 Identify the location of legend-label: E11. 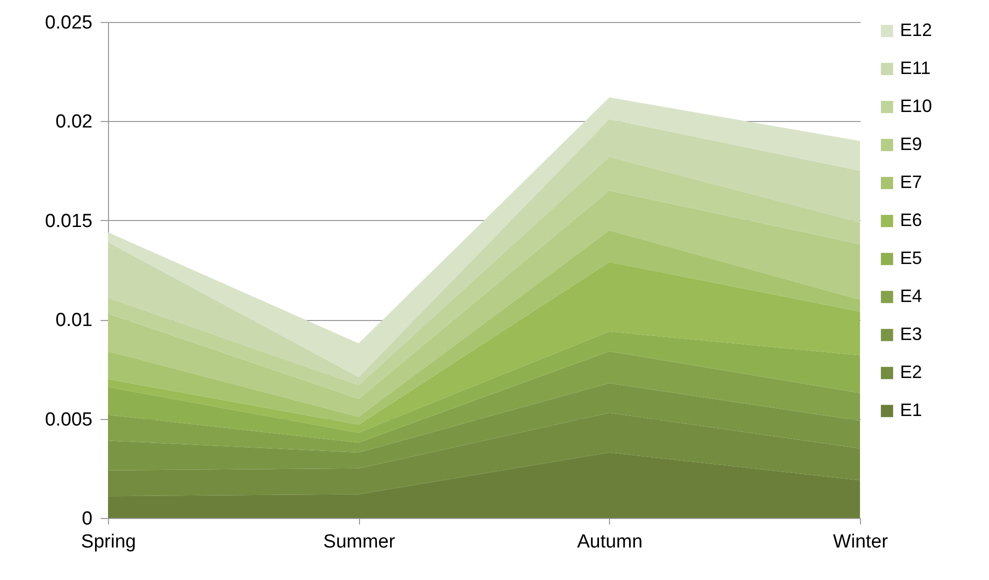
(915, 68).